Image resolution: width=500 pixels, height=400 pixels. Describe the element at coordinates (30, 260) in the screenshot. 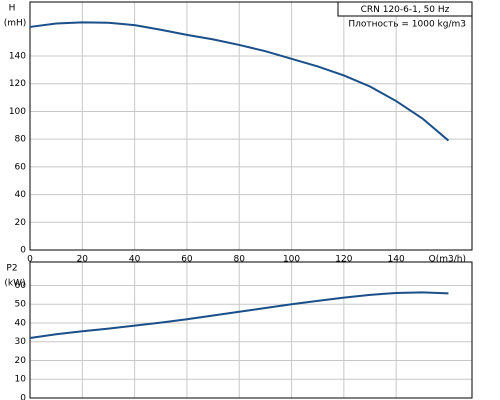

I see `x-tick-label: 0` at that location.